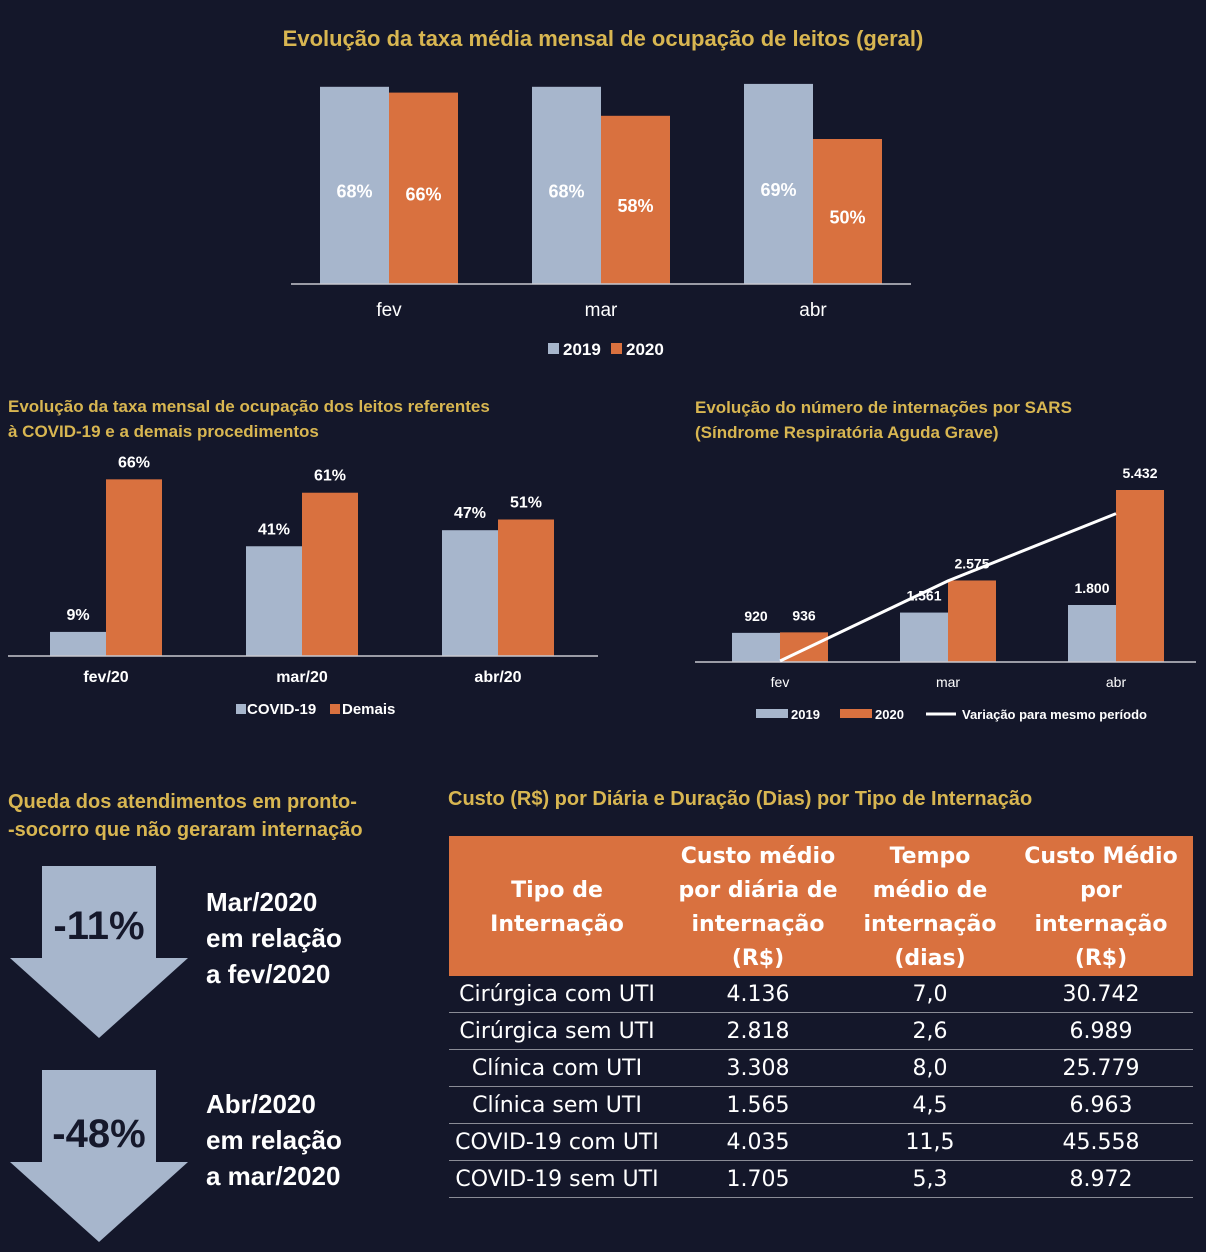 Image resolution: width=1206 pixels, height=1252 pixels. I want to click on data-label: 41%, so click(274, 529).